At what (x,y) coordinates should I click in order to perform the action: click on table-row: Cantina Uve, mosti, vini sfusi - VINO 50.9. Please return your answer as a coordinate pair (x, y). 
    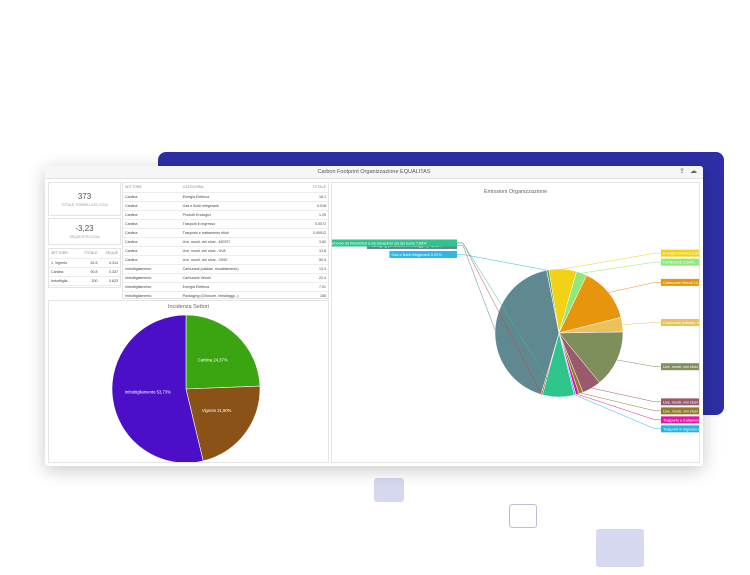
    Looking at the image, I should click on (225, 260).